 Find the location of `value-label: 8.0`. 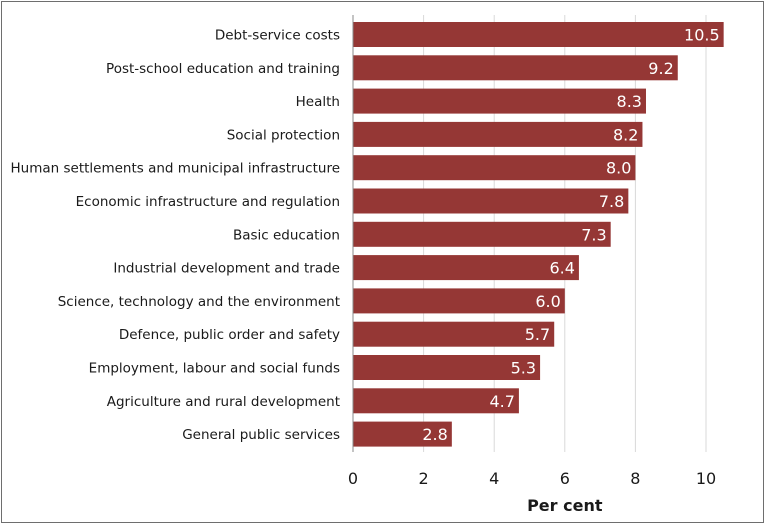

value-label: 8.0 is located at coordinates (618, 168).